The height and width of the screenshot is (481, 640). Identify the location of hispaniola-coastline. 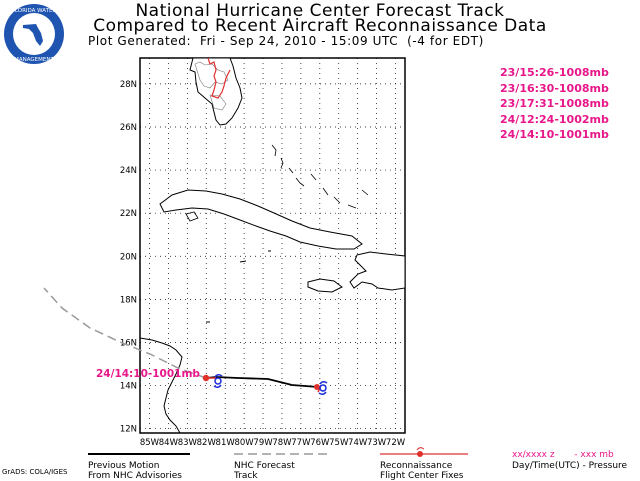
(377, 271).